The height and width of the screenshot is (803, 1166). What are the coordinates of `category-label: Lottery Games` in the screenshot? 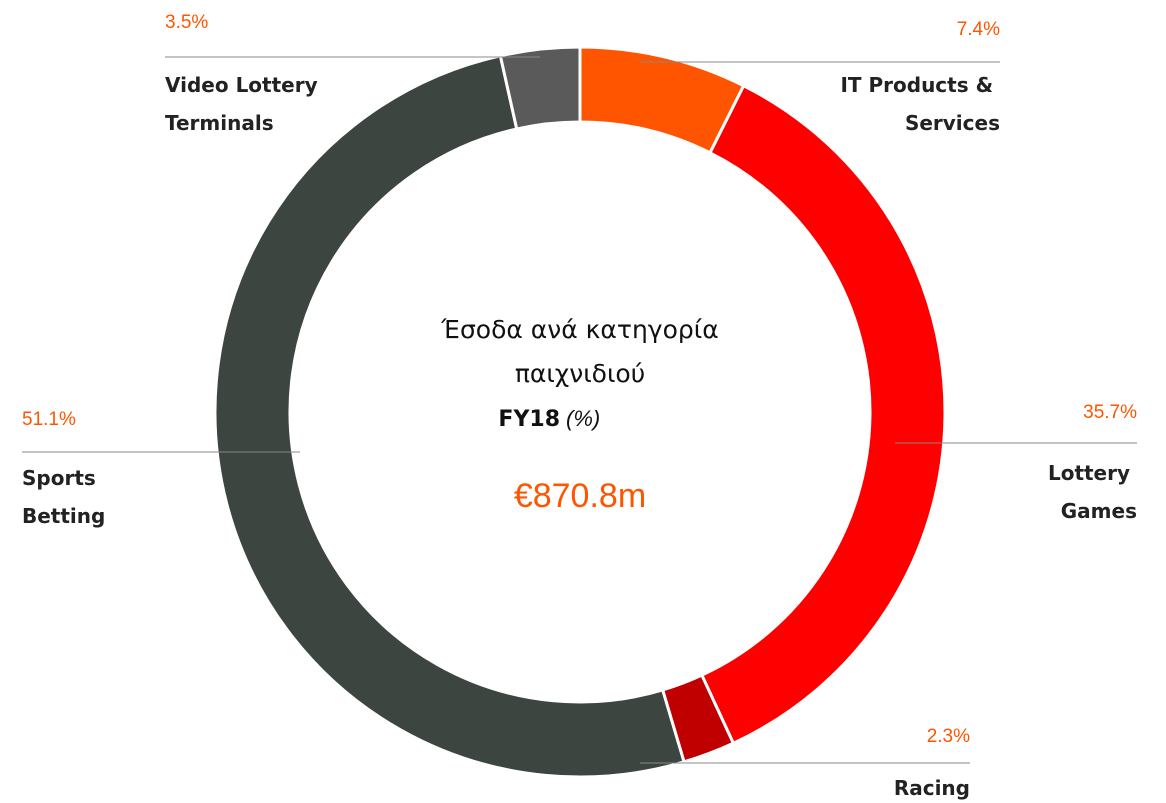 It's located at (1092, 492).